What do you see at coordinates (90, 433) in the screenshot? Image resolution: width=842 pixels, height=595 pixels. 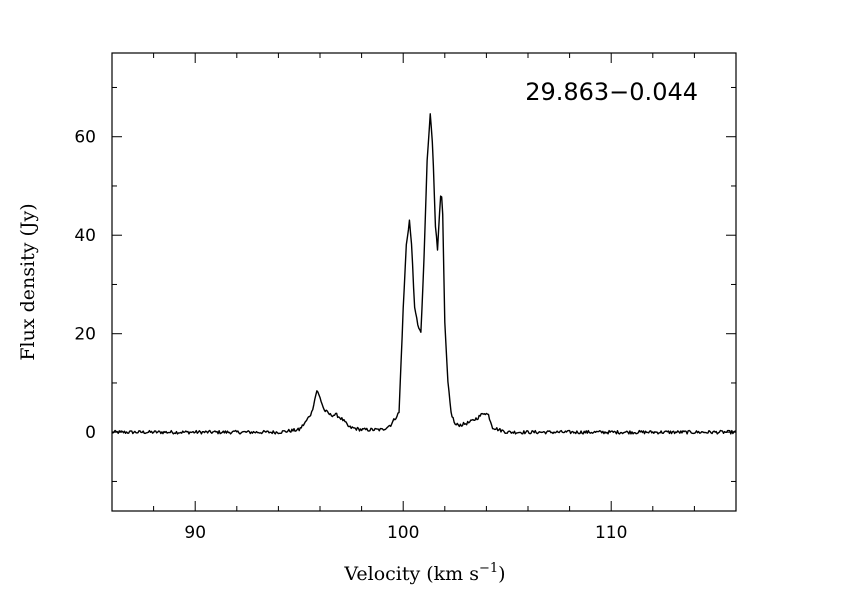 I see `y-tick-label: 0` at bounding box center [90, 433].